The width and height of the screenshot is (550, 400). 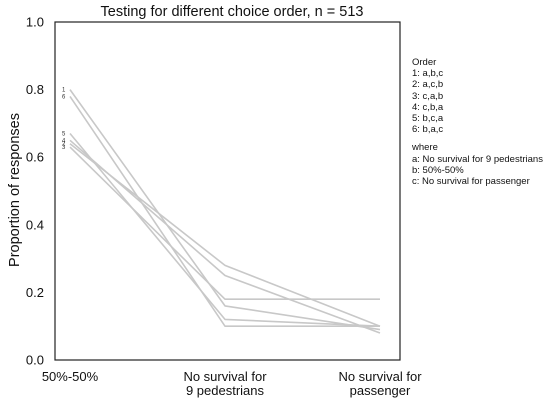 What do you see at coordinates (225, 390) in the screenshot?
I see `x-tick-label: 9 pedestrians` at bounding box center [225, 390].